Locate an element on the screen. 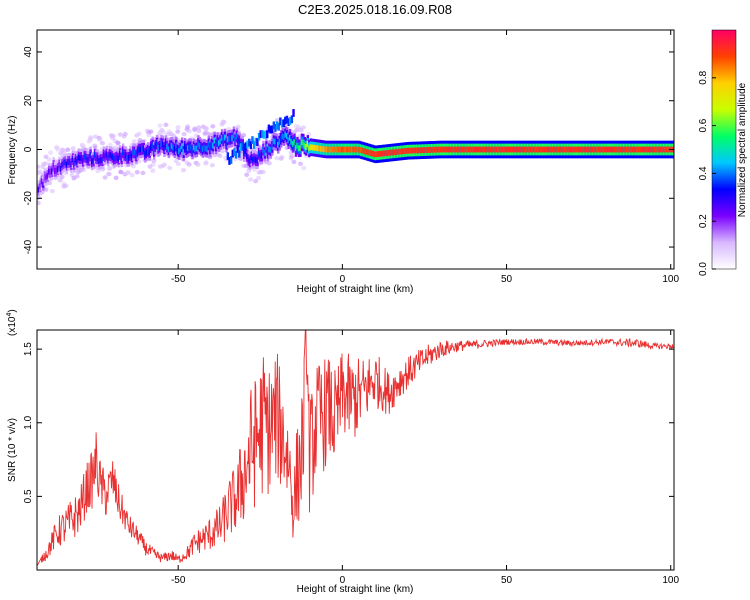 The height and width of the screenshot is (600, 750). spectrogram-heatmap is located at coordinates (355, 157).